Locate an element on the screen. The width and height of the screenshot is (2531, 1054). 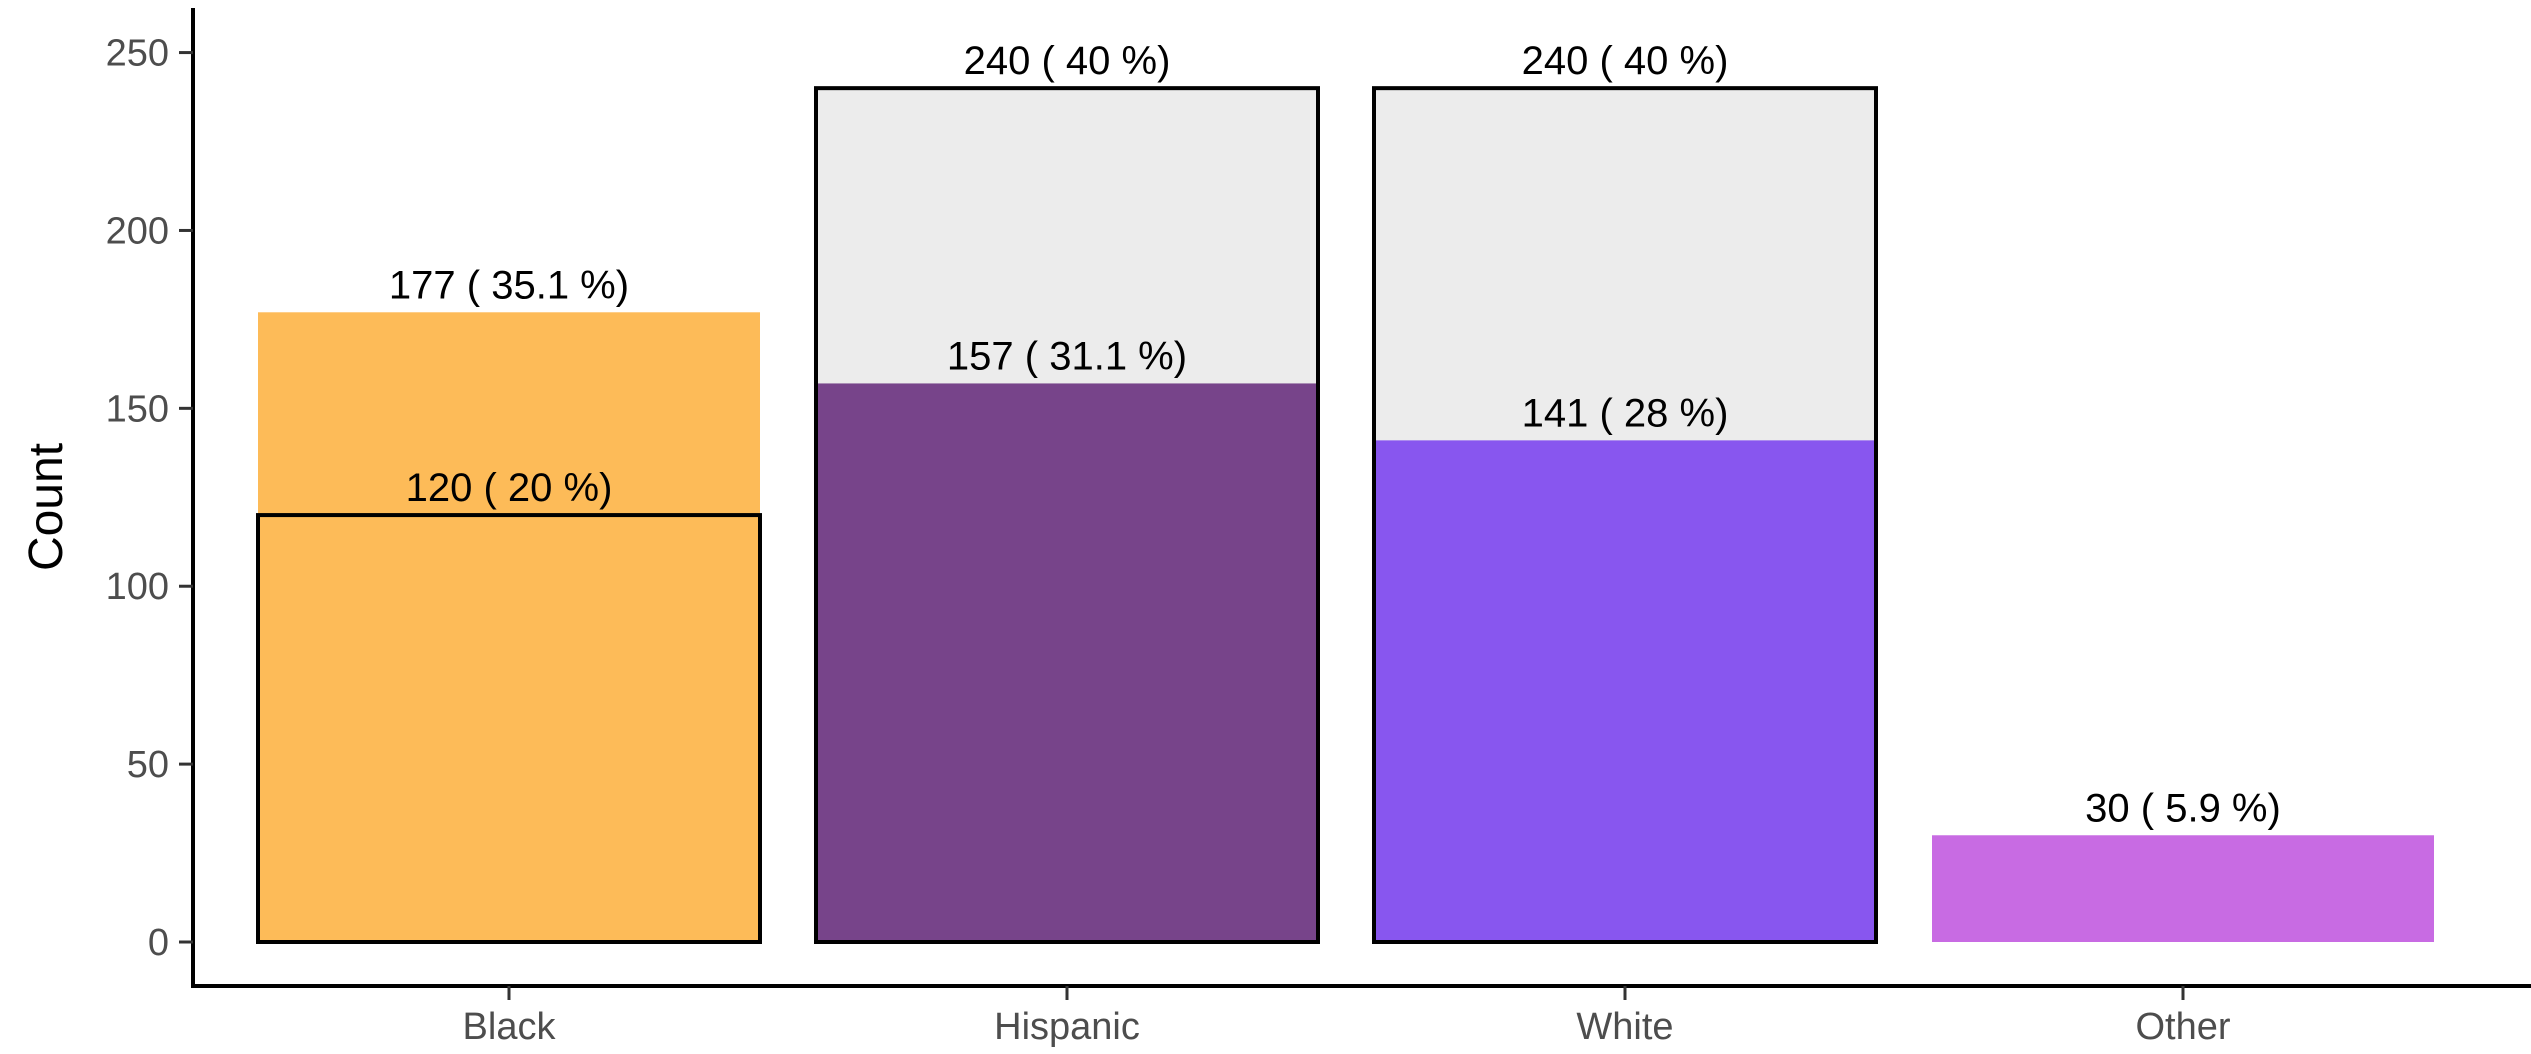
x-tick-label: Black is located at coordinates (510, 1027).